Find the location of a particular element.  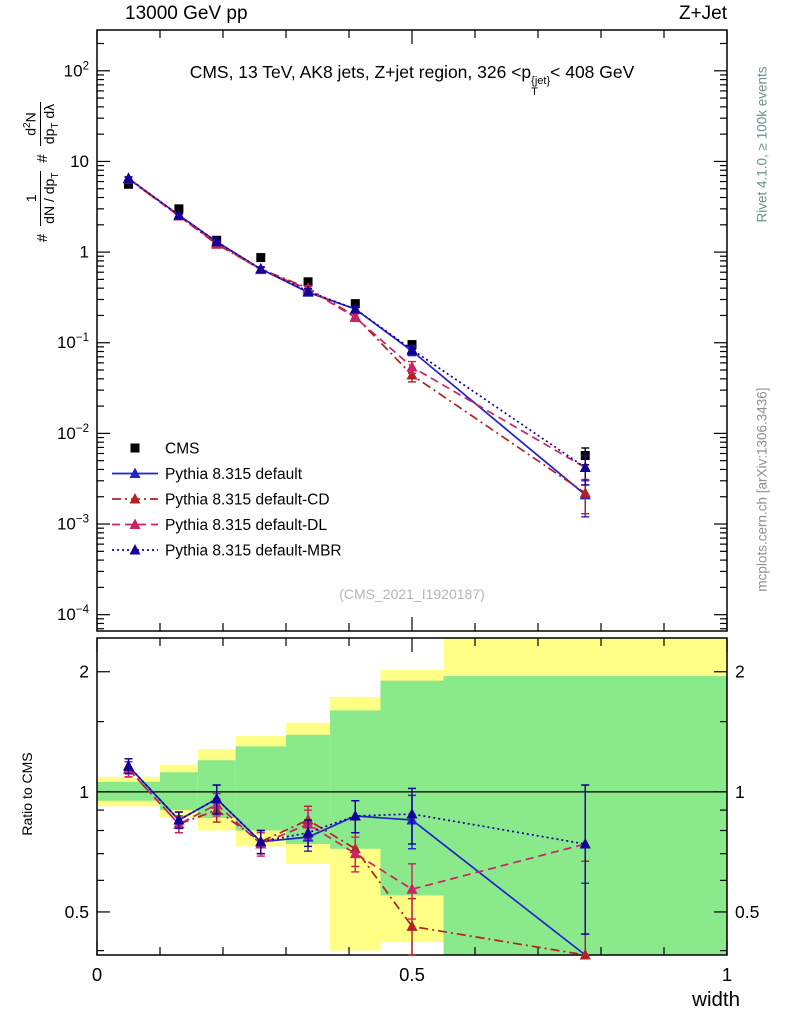

process-label: Z+Jet is located at coordinates (702, 13).